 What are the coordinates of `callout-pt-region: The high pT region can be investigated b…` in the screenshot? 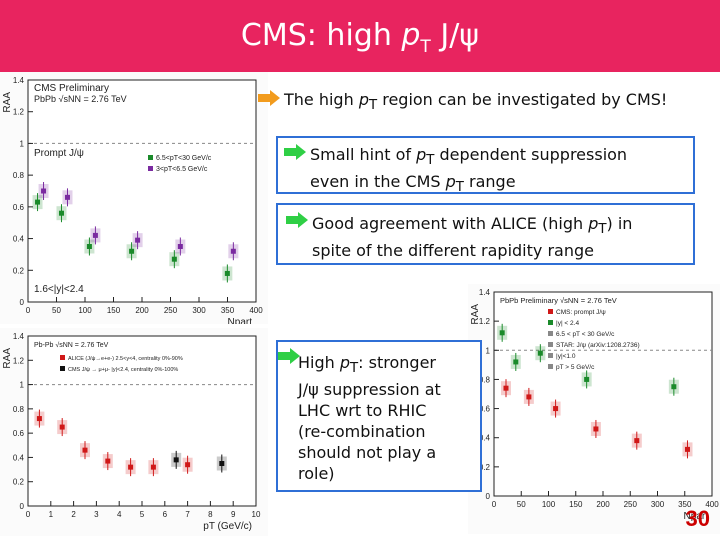 It's located at (476, 102).